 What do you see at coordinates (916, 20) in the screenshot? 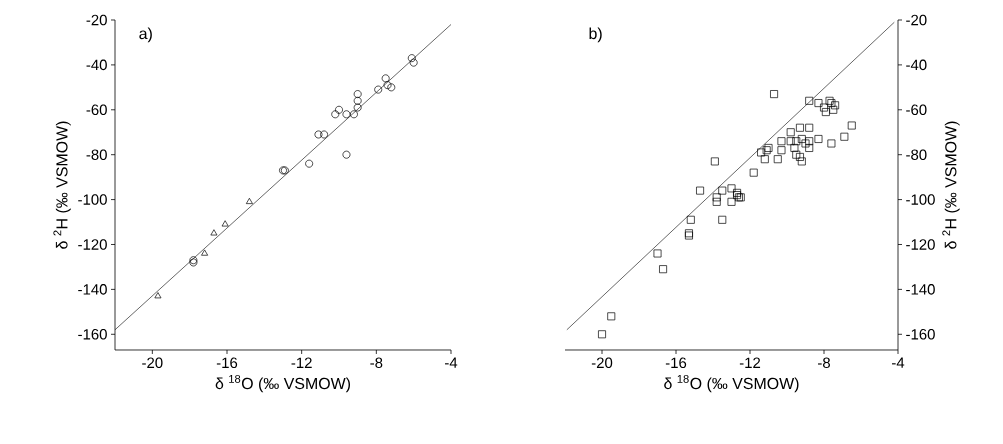
I see `y2-tick-label: -20` at bounding box center [916, 20].